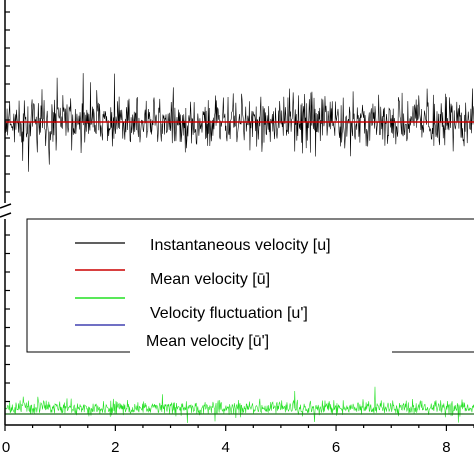 The width and height of the screenshot is (474, 474). Describe the element at coordinates (210, 279) in the screenshot. I see `legend-label-mean: Mean velocity [ū]` at that location.